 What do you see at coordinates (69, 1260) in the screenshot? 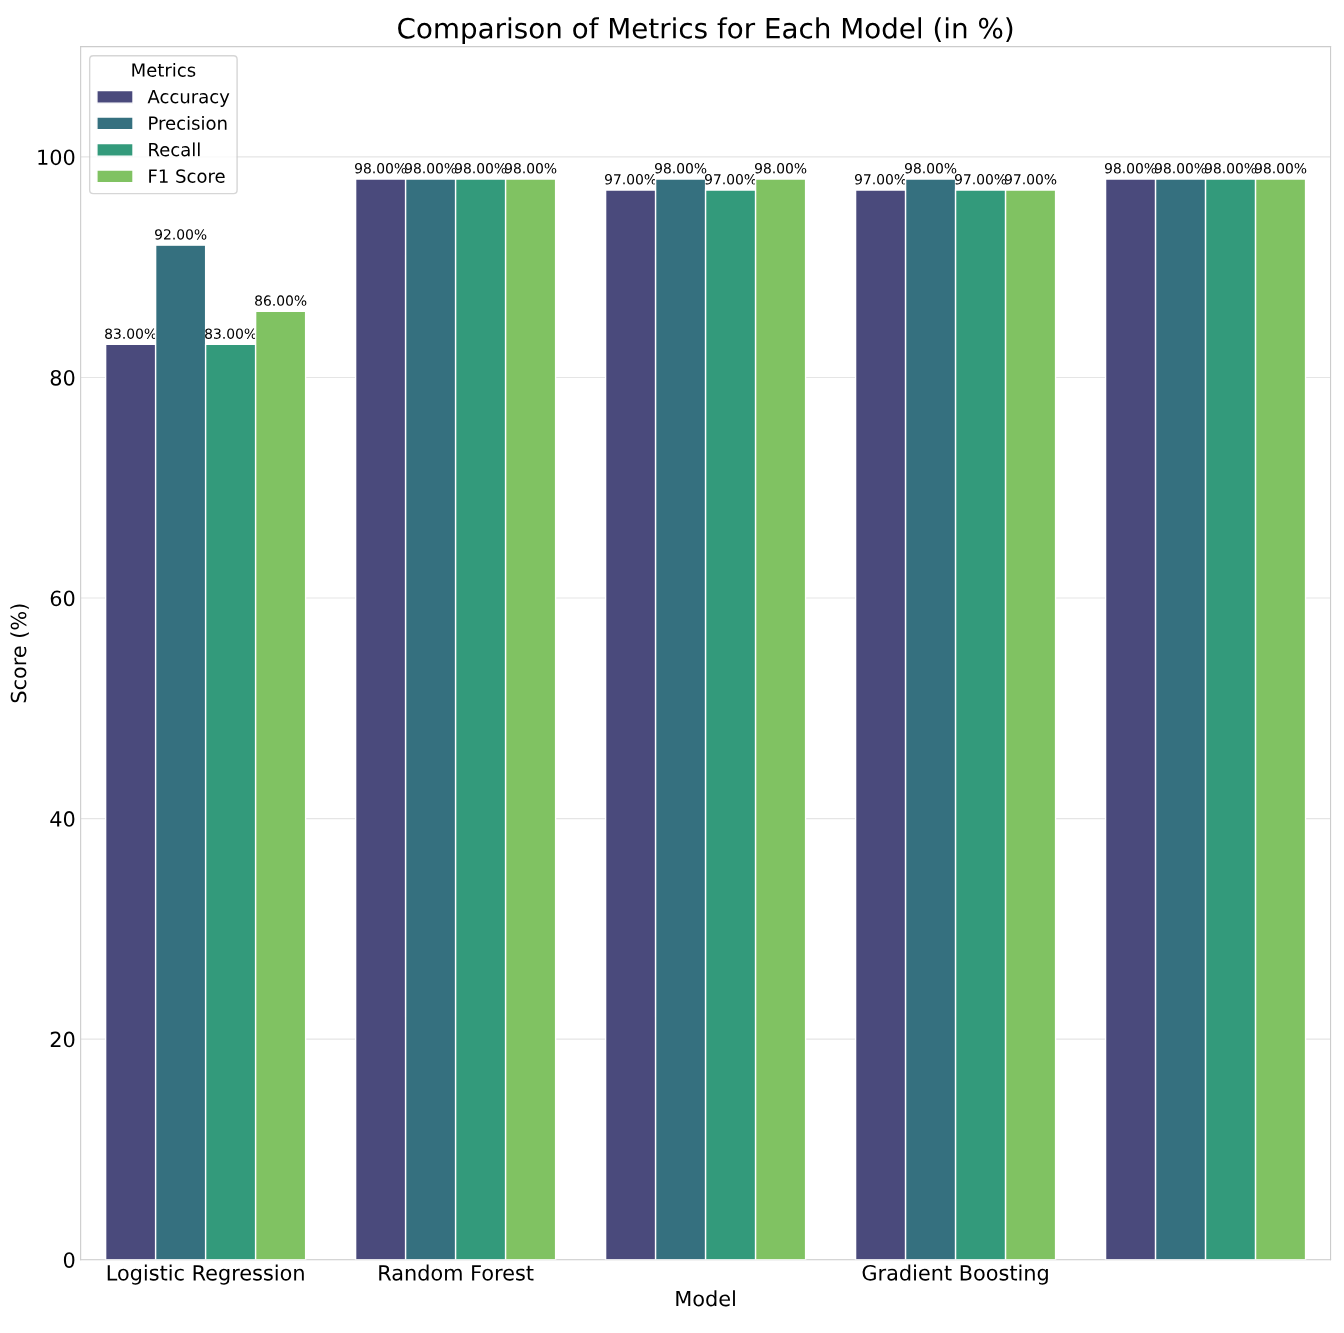
I see `y-tick-label: 0` at bounding box center [69, 1260].